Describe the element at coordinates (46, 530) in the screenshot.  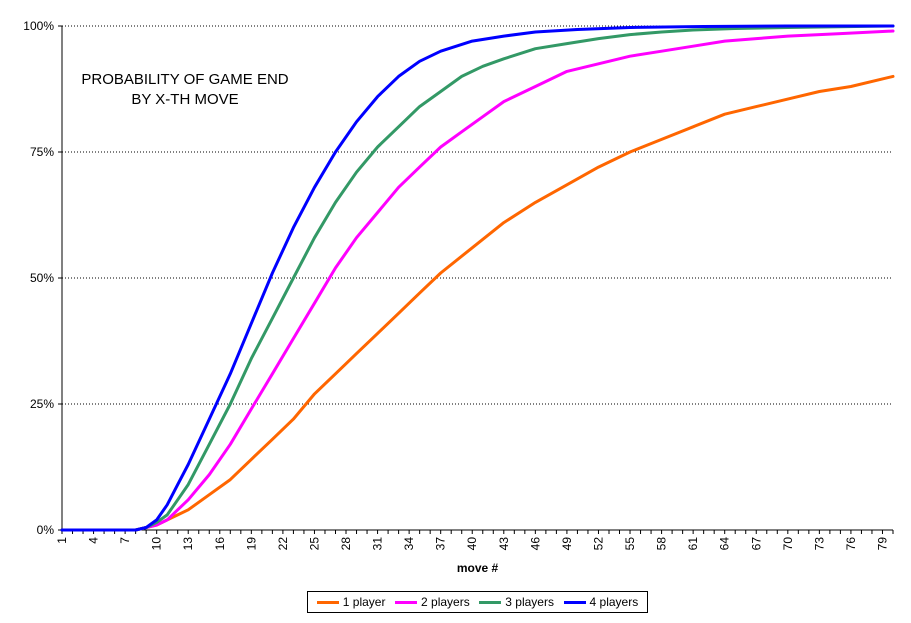
I see `y-tick-label-0: 0%` at that location.